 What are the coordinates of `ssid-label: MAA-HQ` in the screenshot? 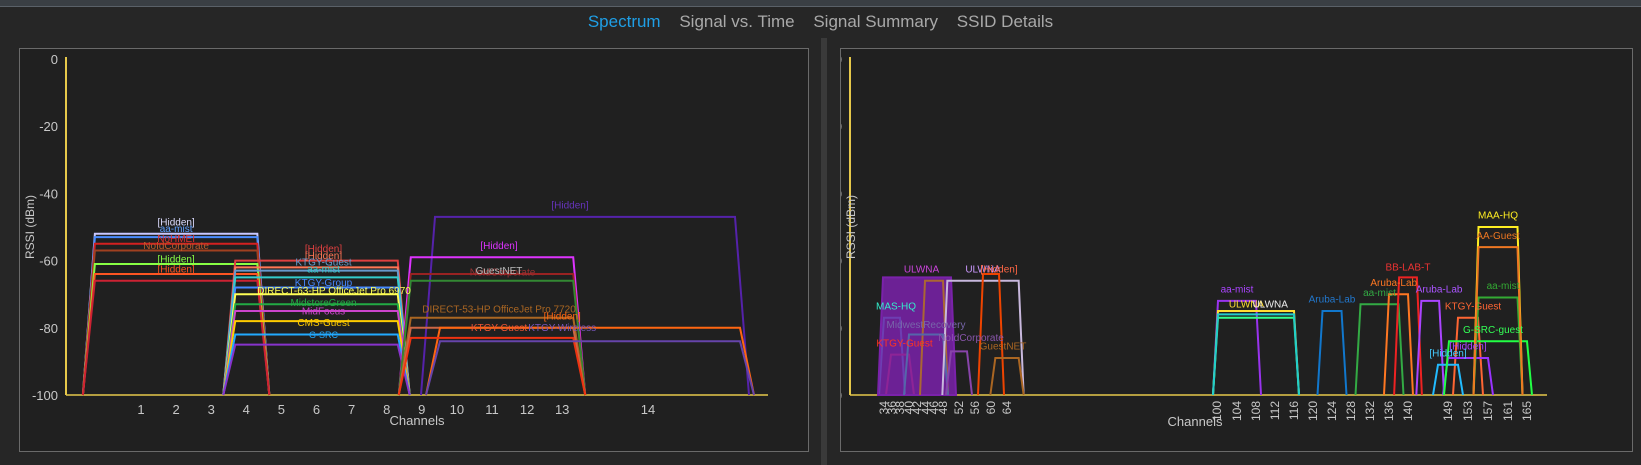 It's located at (1498, 216).